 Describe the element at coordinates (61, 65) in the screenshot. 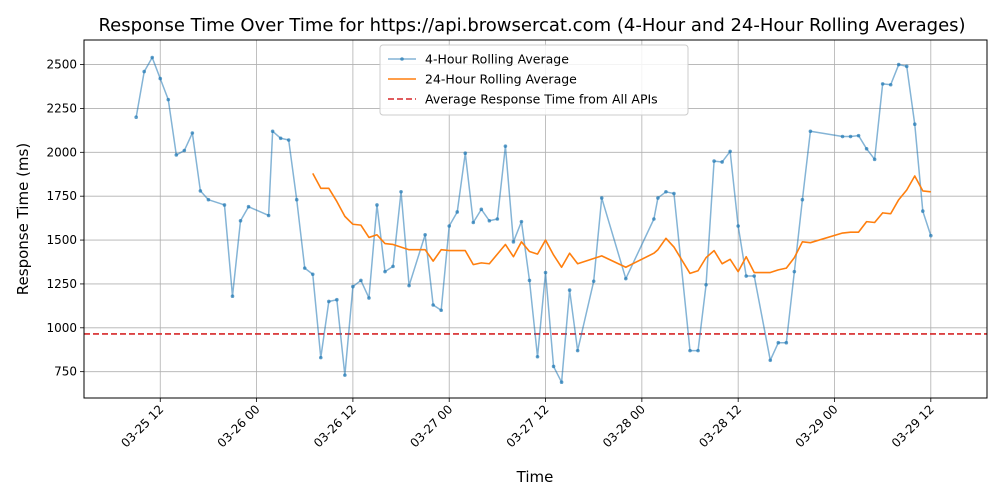

I see `y-tick-label: 2500` at that location.